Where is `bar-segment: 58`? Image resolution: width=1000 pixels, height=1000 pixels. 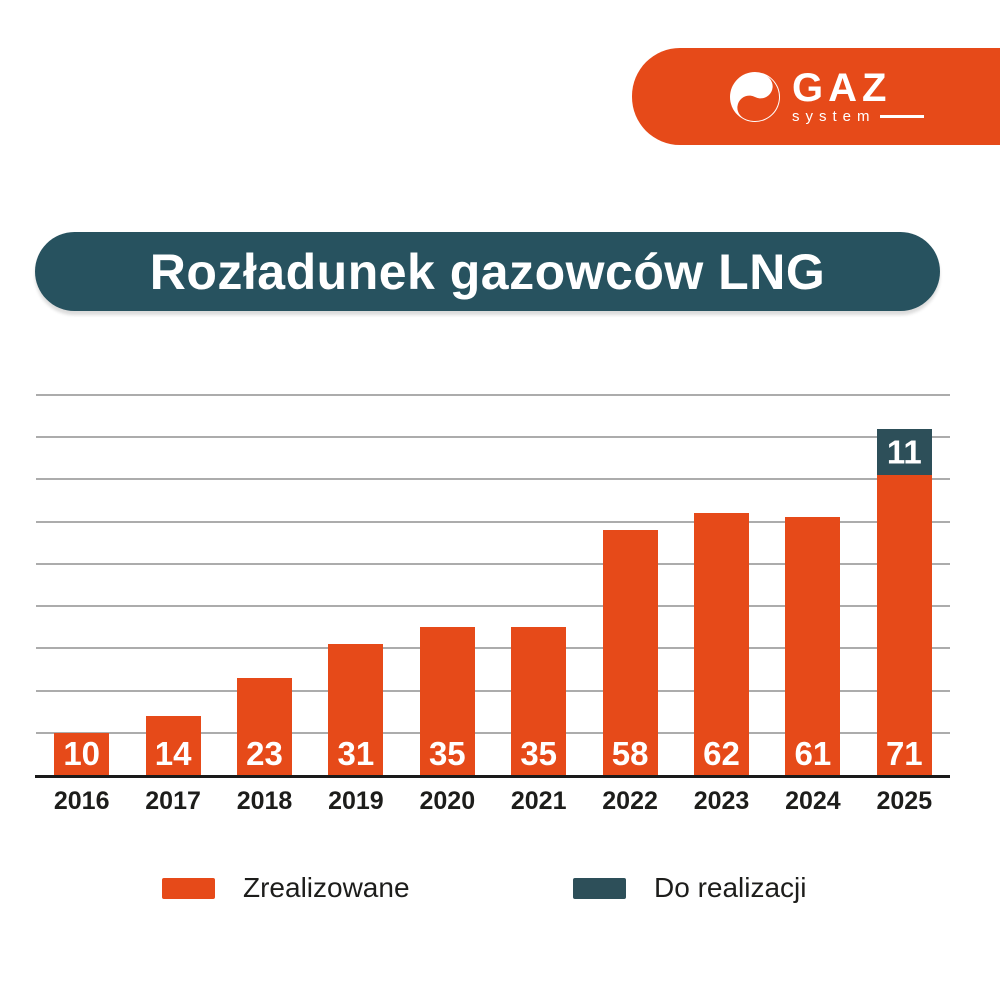
bar-segment: 58 is located at coordinates (630, 652).